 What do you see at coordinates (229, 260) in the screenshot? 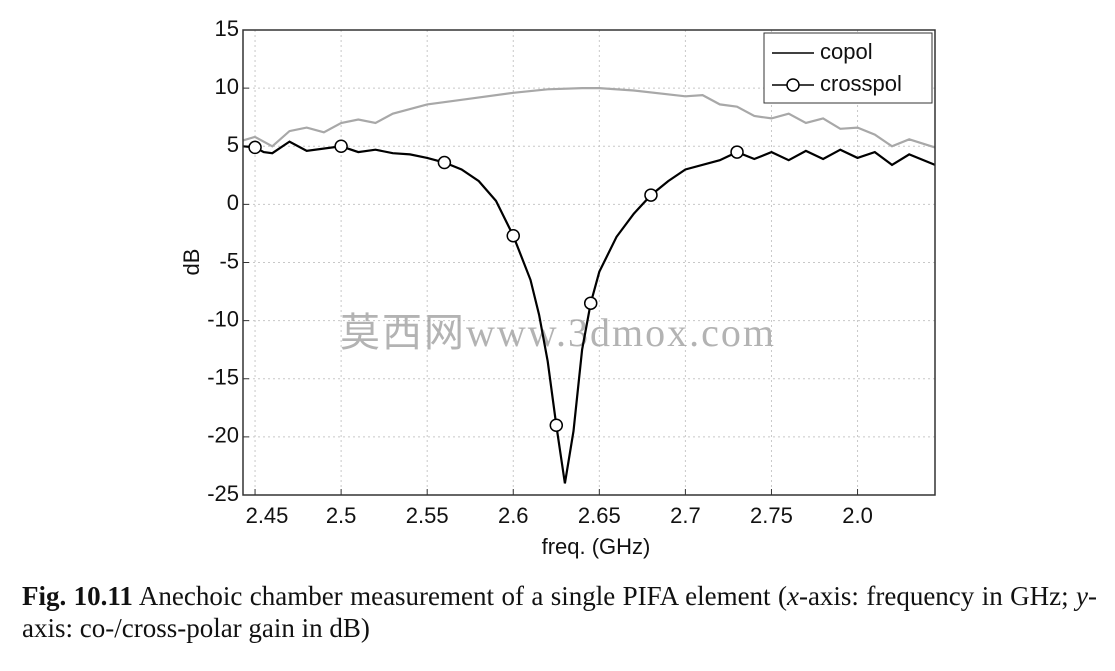
I see `y-tick-label: -5` at bounding box center [229, 260].